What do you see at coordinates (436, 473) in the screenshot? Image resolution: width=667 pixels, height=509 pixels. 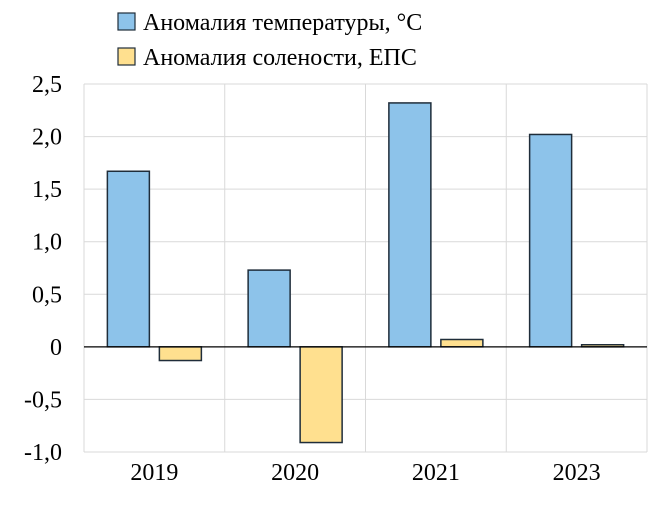 I see `x-tick-label: 2021` at bounding box center [436, 473].